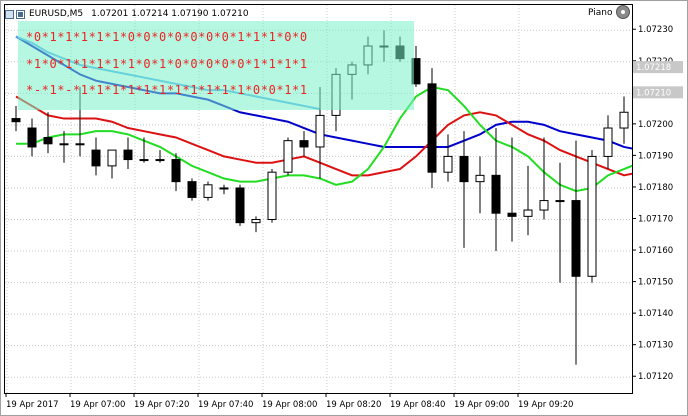 The height and width of the screenshot is (416, 688). What do you see at coordinates (20, 14) in the screenshot?
I see `maximize-icon` at bounding box center [20, 14].